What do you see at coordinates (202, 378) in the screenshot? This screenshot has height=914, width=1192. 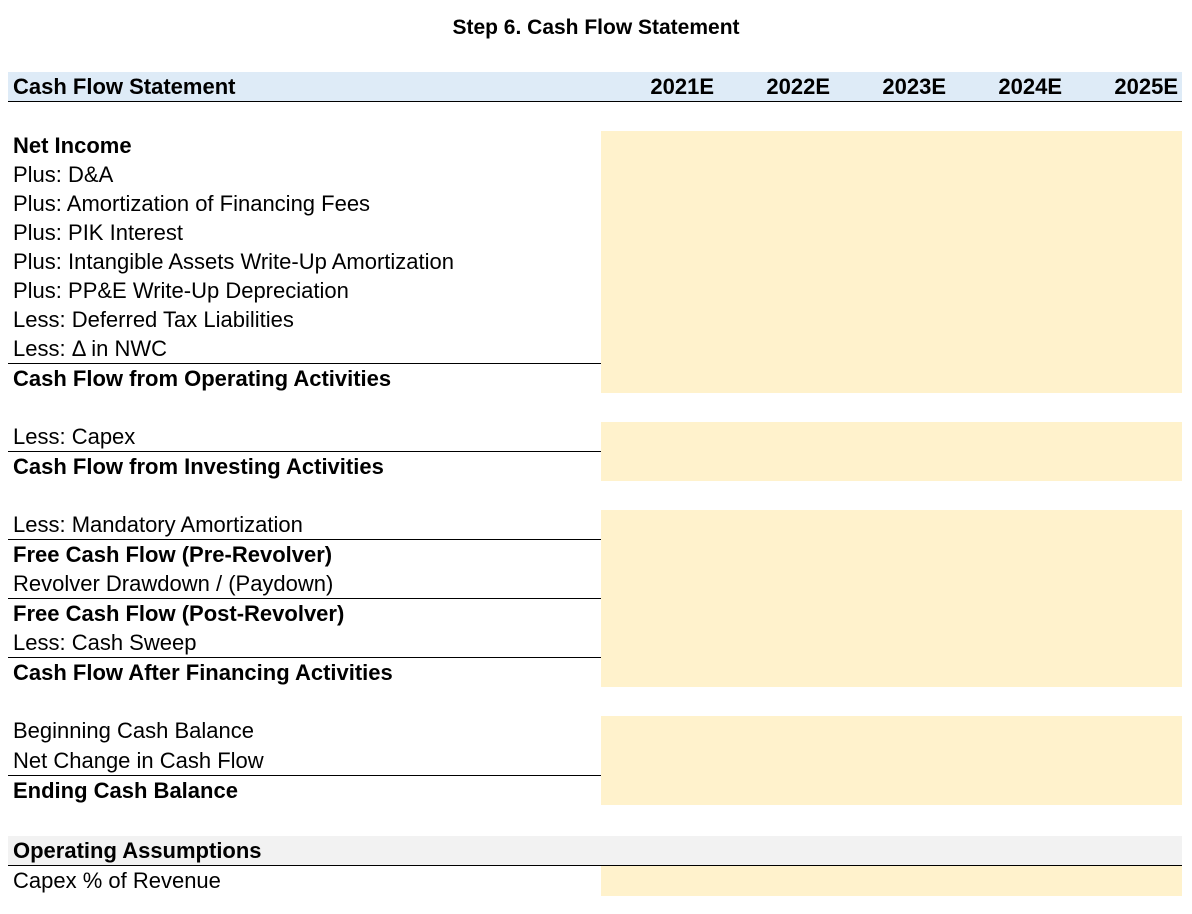 I see `row-label: Cash Flow from Operating Activities` at bounding box center [202, 378].